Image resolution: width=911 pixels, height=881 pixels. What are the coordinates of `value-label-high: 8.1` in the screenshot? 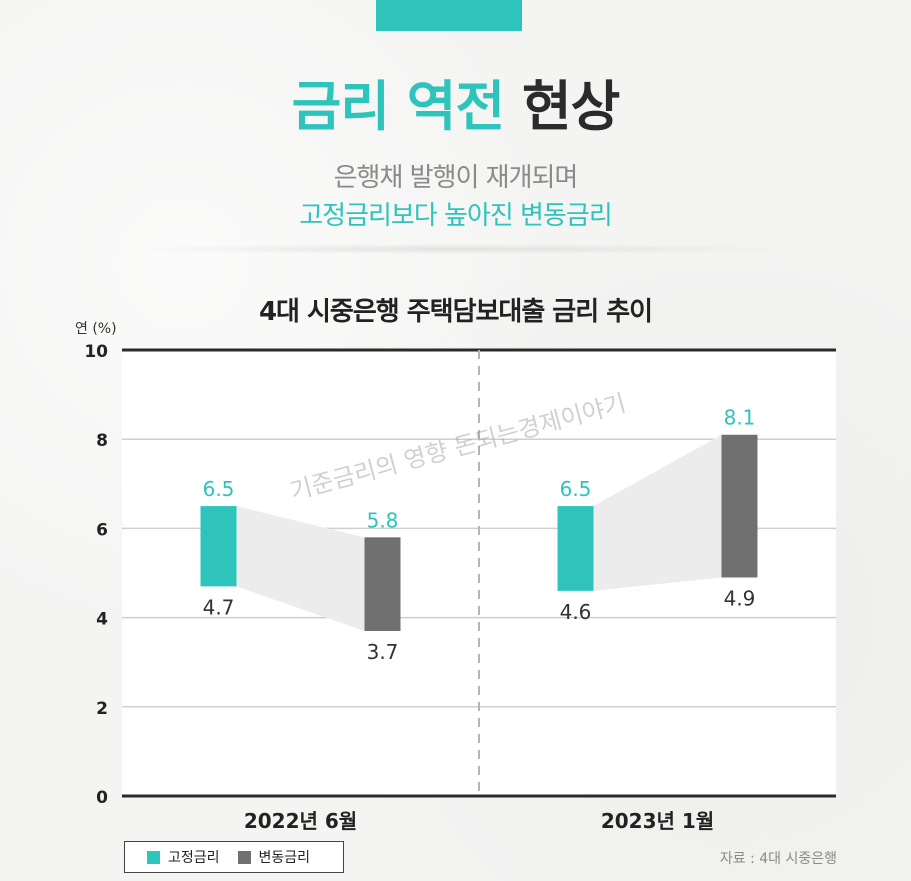 It's located at (740, 418).